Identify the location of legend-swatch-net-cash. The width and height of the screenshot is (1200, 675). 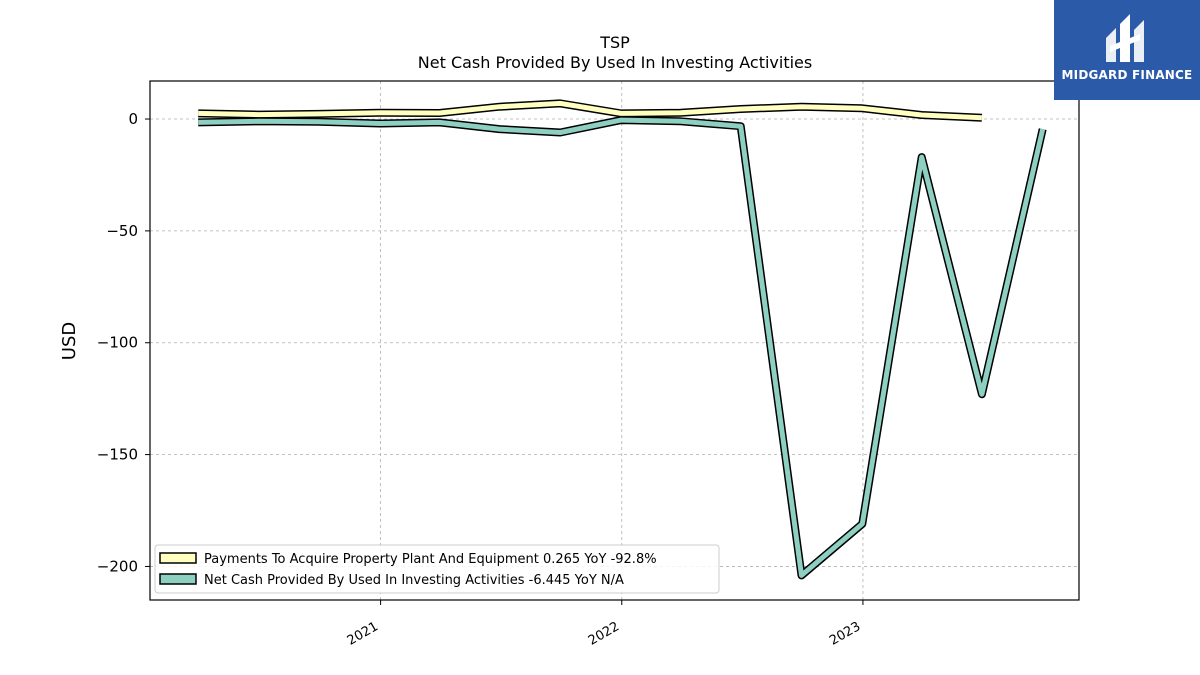
(178, 579).